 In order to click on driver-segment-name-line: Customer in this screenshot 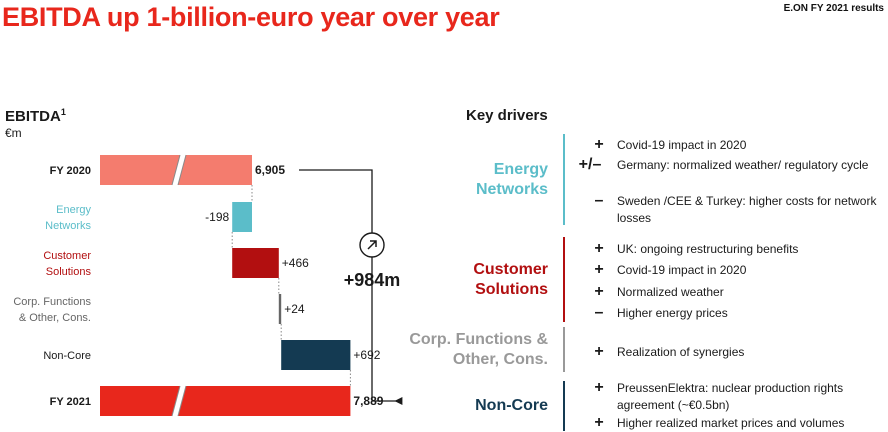, I will do `click(510, 269)`.